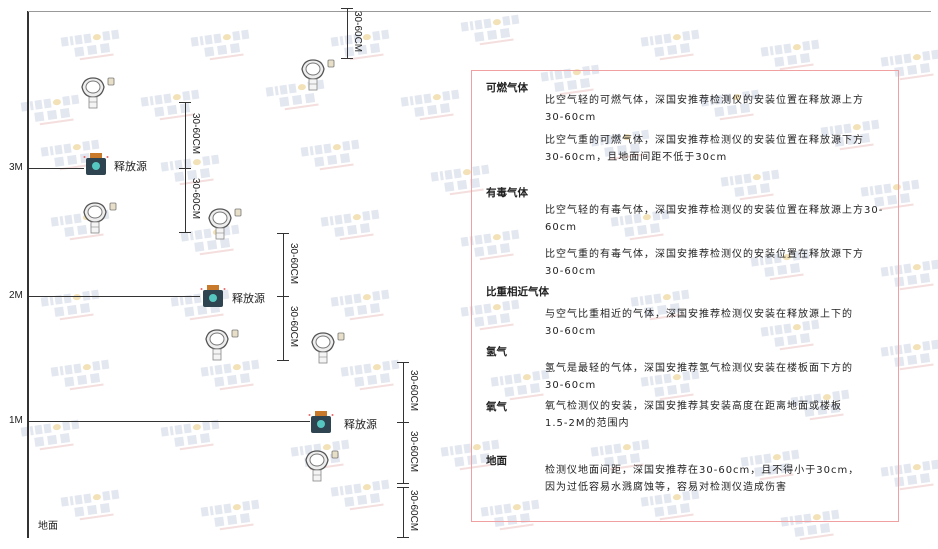  I want to click on note-paragraph: 氧气检测仪的安装，深国安推荐其安装高度在距离地面或楼板1.5-2M的范围内, so click(693, 415).